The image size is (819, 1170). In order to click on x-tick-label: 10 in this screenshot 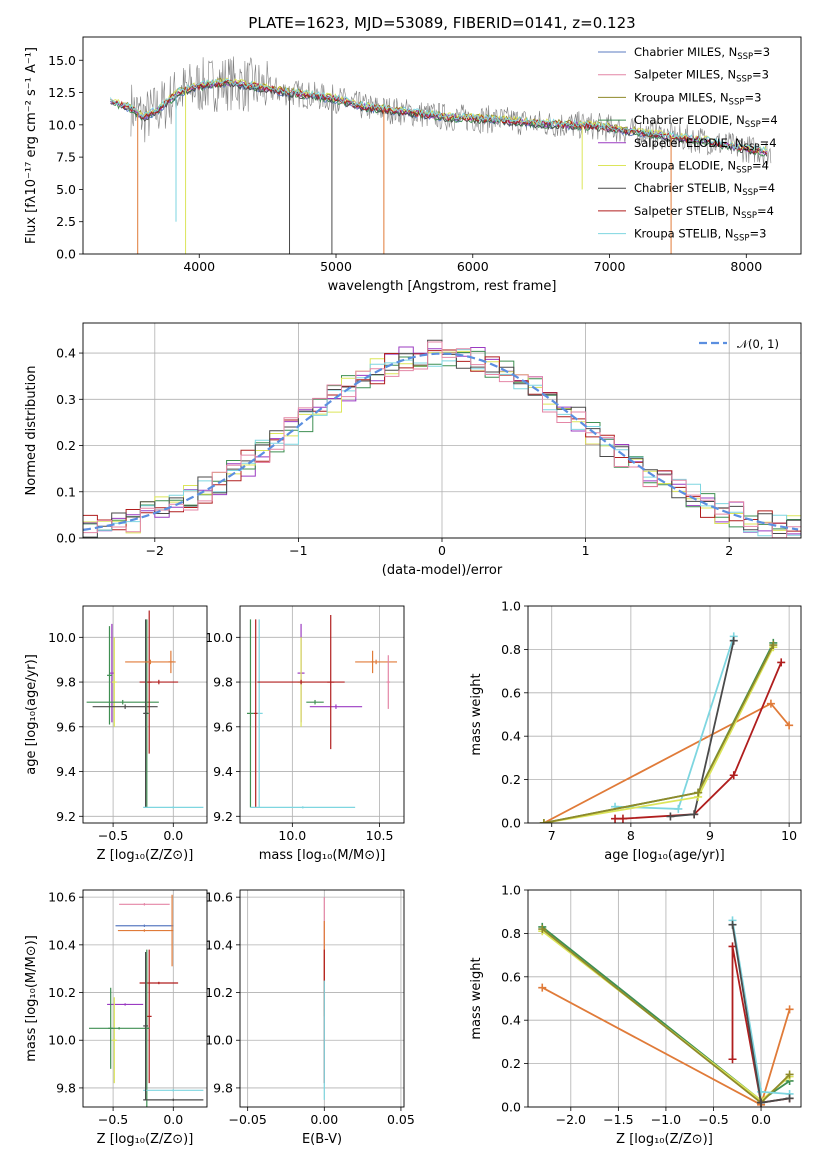, I will do `click(789, 835)`.